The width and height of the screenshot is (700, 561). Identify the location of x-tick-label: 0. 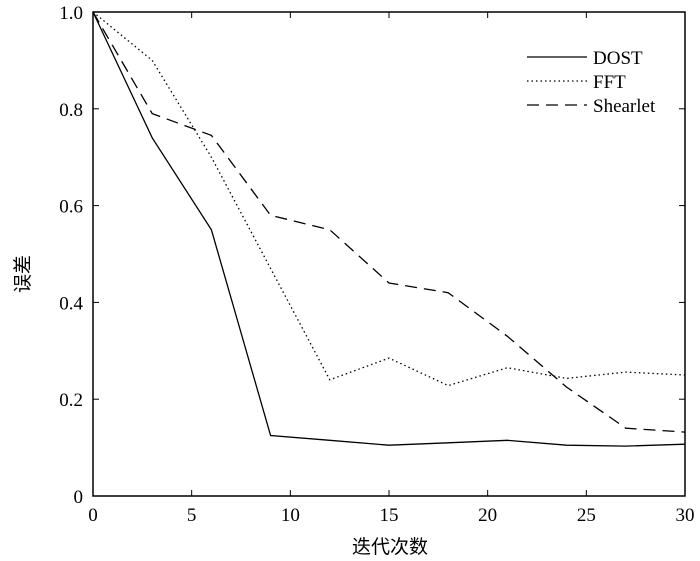
(93, 515).